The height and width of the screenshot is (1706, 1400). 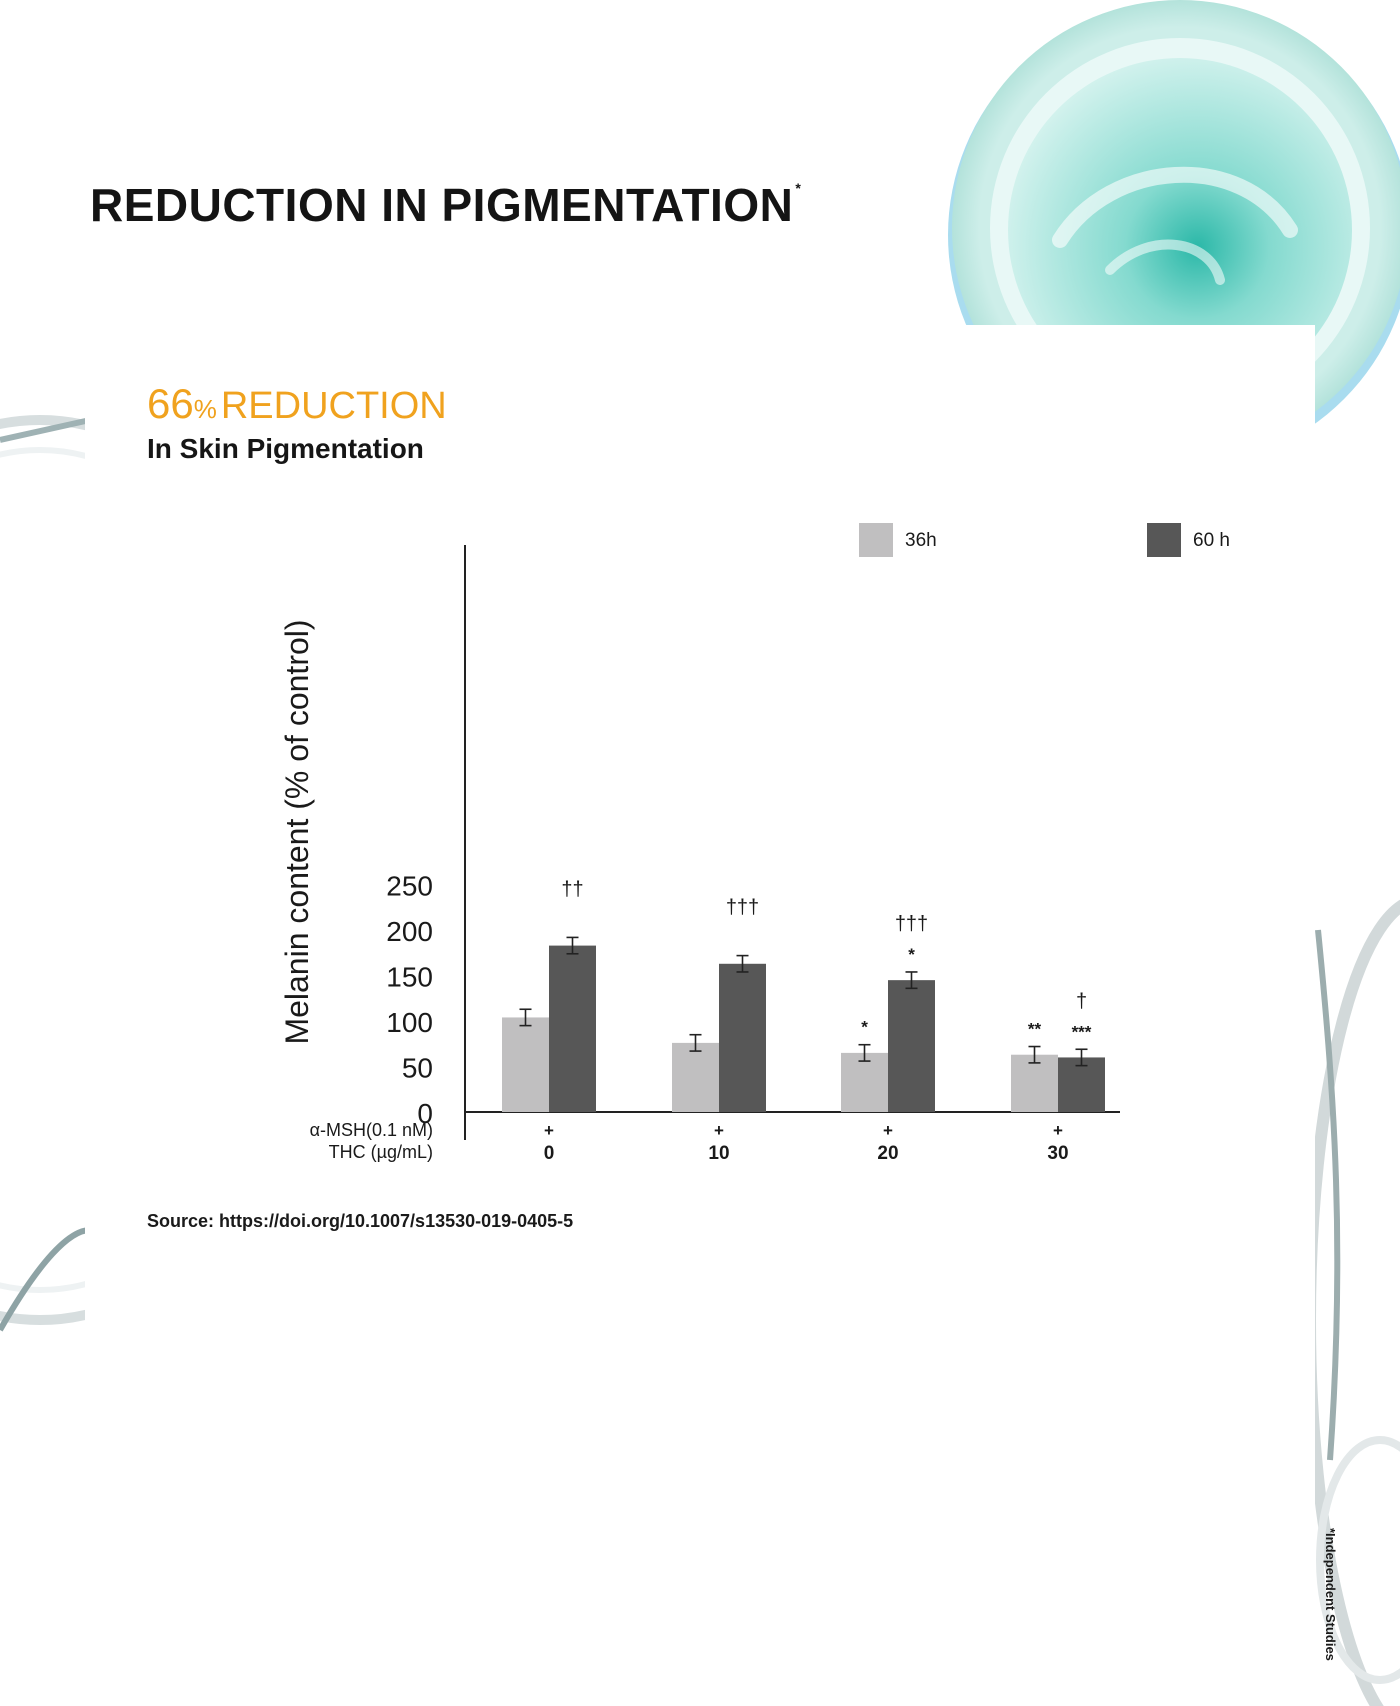 I want to click on title-footnote-mark: *, so click(x=798, y=188).